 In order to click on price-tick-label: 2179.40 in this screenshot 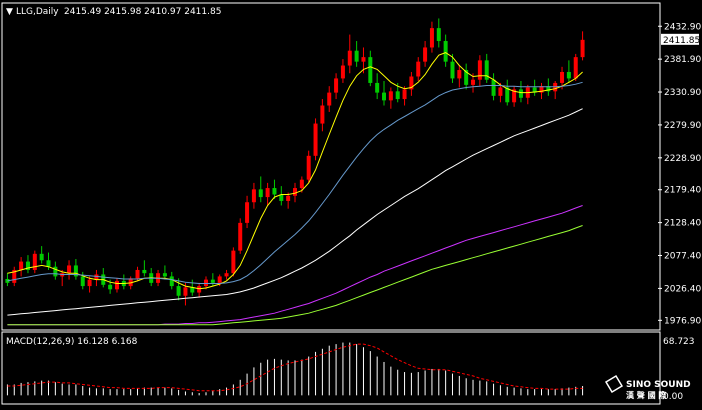, I will do `click(682, 191)`.